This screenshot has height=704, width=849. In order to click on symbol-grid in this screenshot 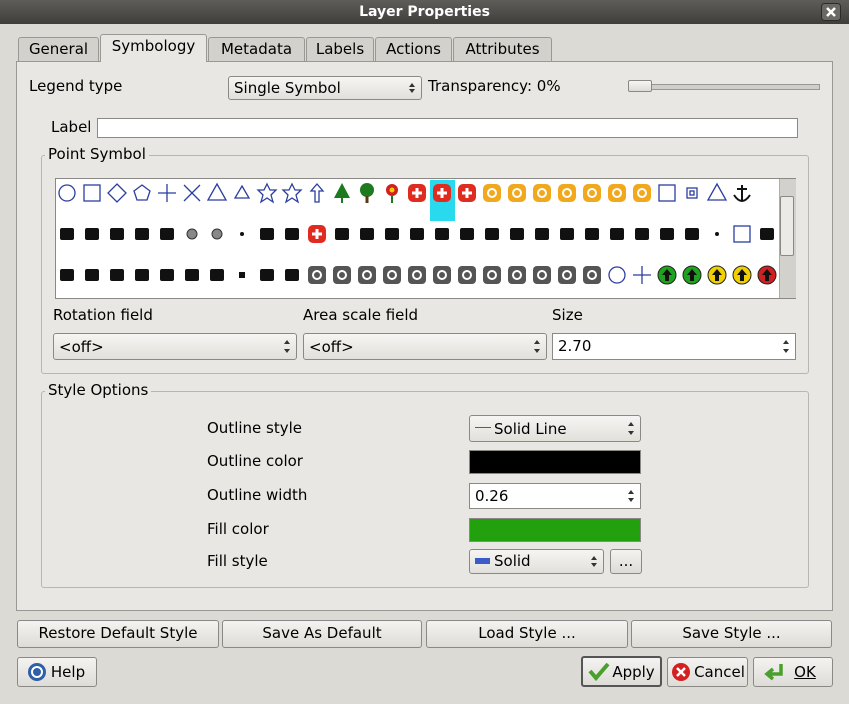, I will do `click(417, 232)`.